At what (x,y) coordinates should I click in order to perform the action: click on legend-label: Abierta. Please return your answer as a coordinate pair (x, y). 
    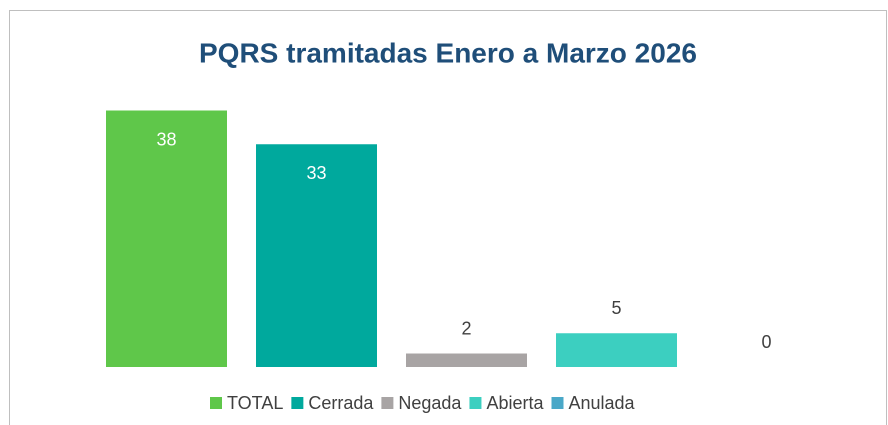
    Looking at the image, I should click on (515, 403).